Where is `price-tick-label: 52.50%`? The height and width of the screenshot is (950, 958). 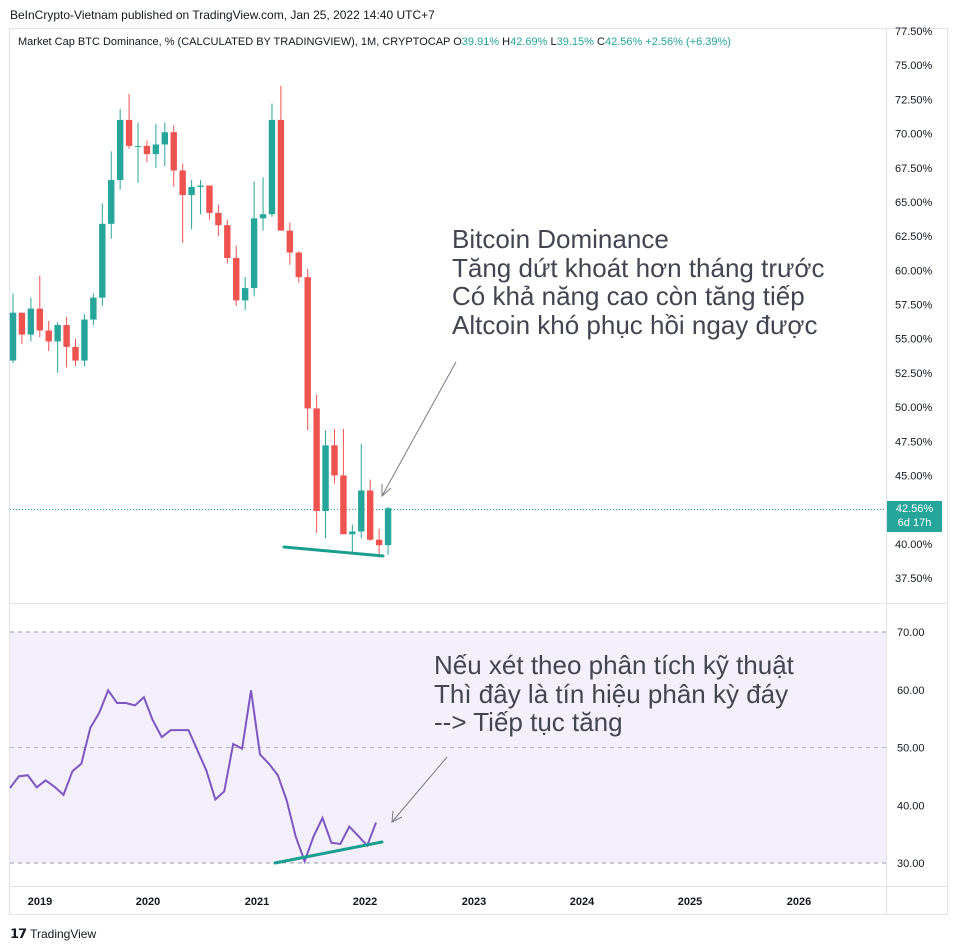
price-tick-label: 52.50% is located at coordinates (914, 374).